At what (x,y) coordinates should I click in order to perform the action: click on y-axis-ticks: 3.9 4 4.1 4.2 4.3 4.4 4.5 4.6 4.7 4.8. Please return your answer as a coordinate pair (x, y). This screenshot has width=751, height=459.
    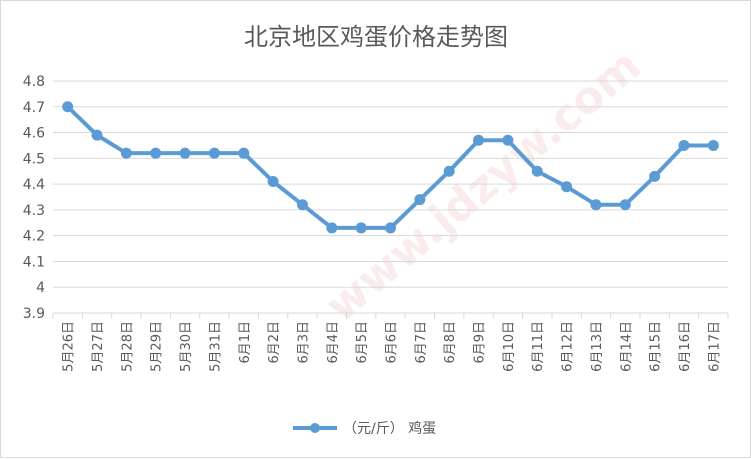
    Looking at the image, I should click on (34, 198).